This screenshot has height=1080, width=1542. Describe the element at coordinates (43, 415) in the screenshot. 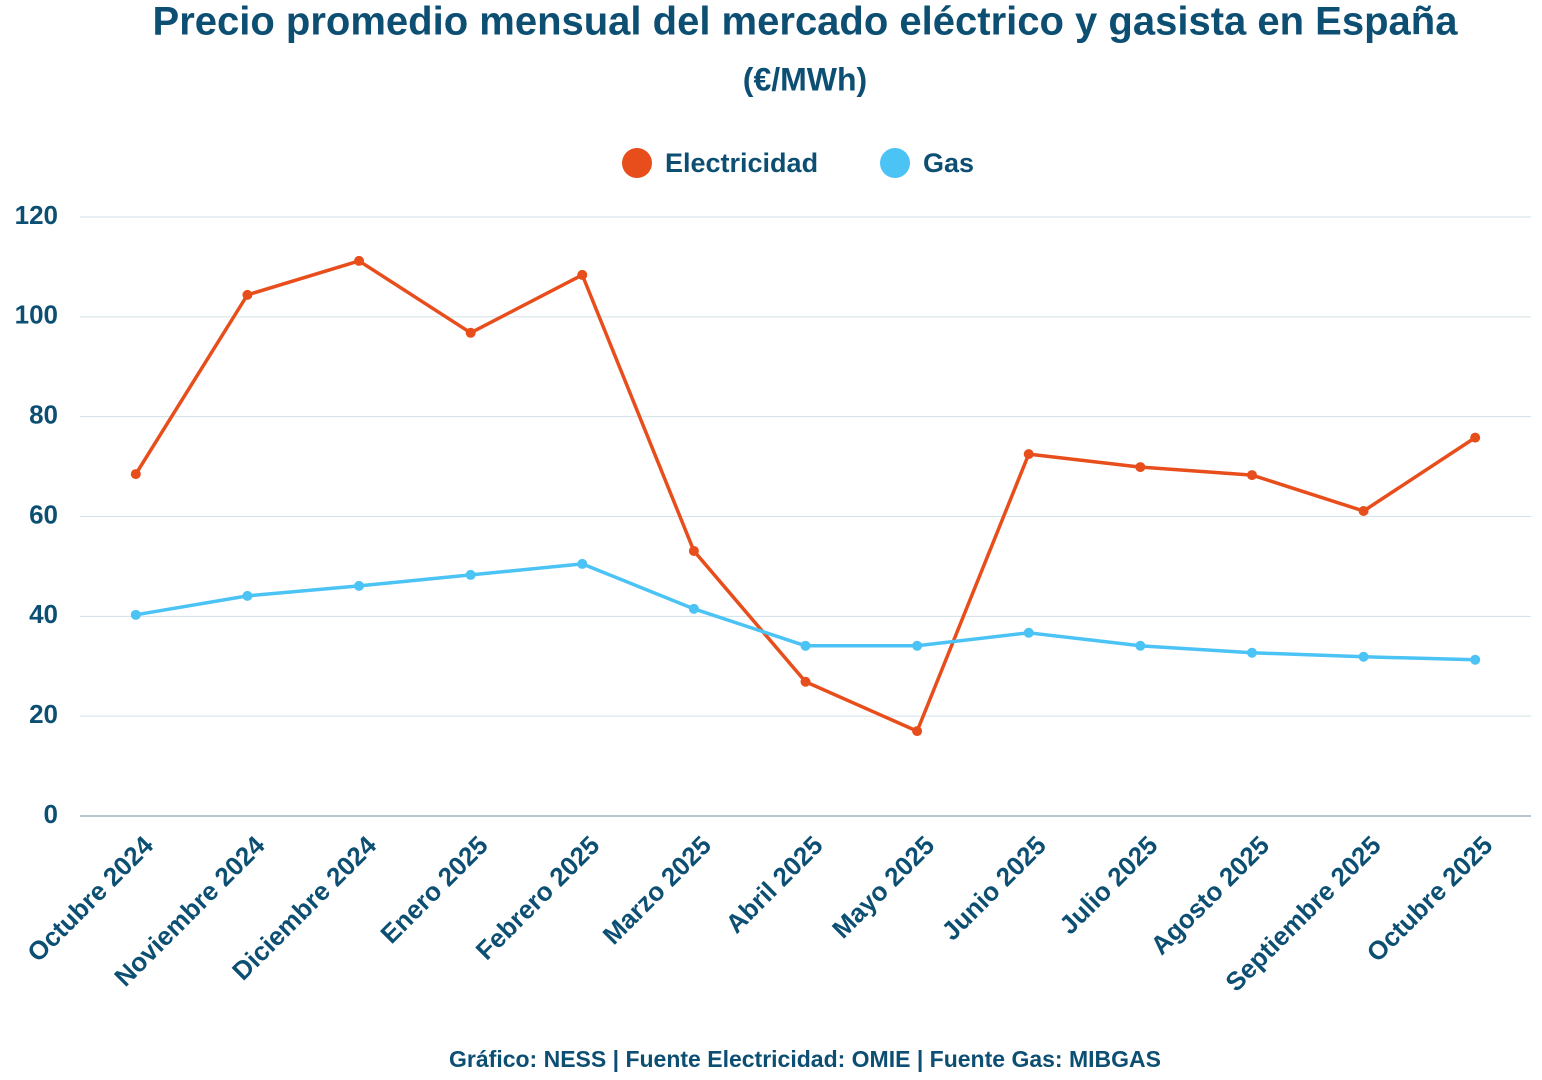

I see `y-tick-label: 80` at that location.